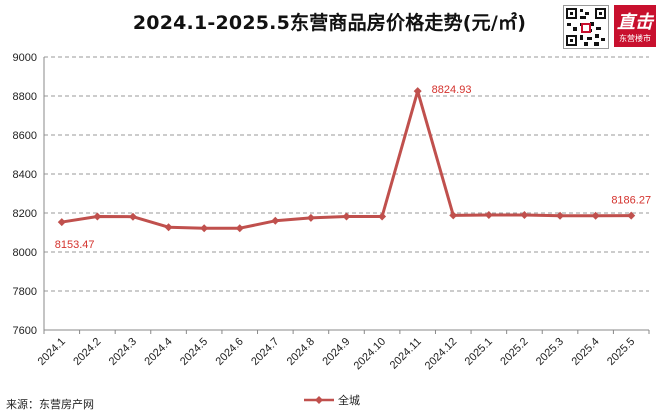 The width and height of the screenshot is (659, 415). I want to click on x-tick-label: 2025.4, so click(585, 352).